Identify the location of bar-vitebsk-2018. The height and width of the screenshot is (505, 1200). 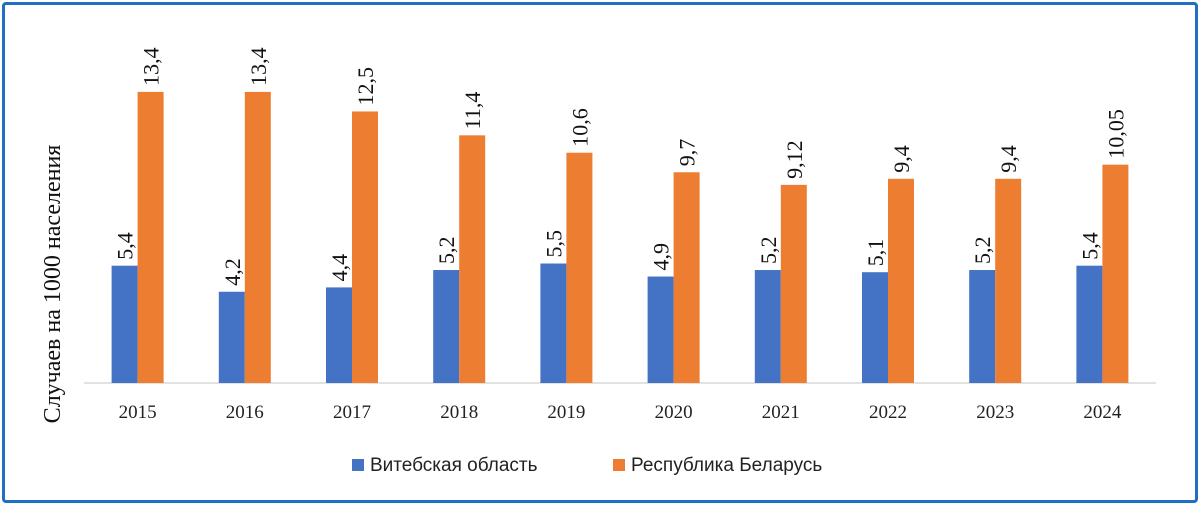
(446, 326).